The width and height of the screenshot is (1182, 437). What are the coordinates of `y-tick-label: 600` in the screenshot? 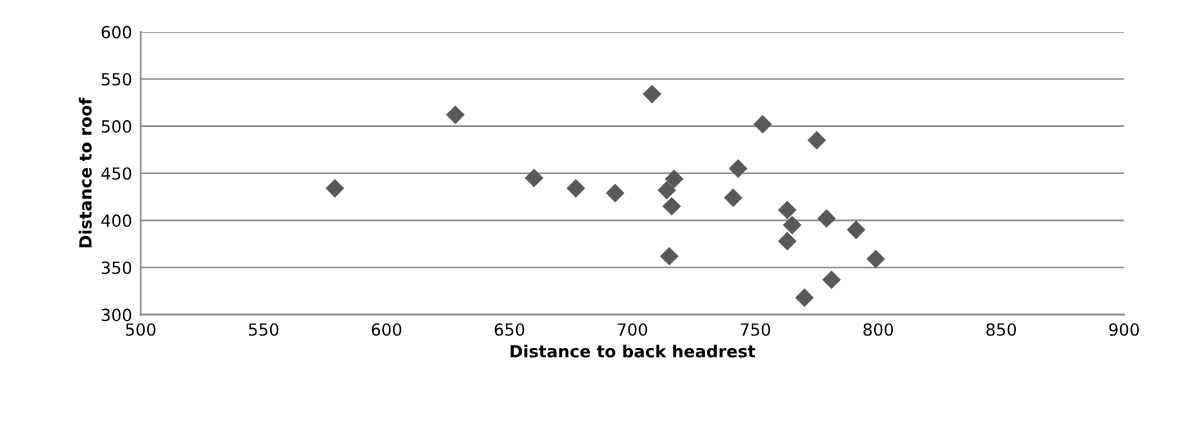 It's located at (116, 32).